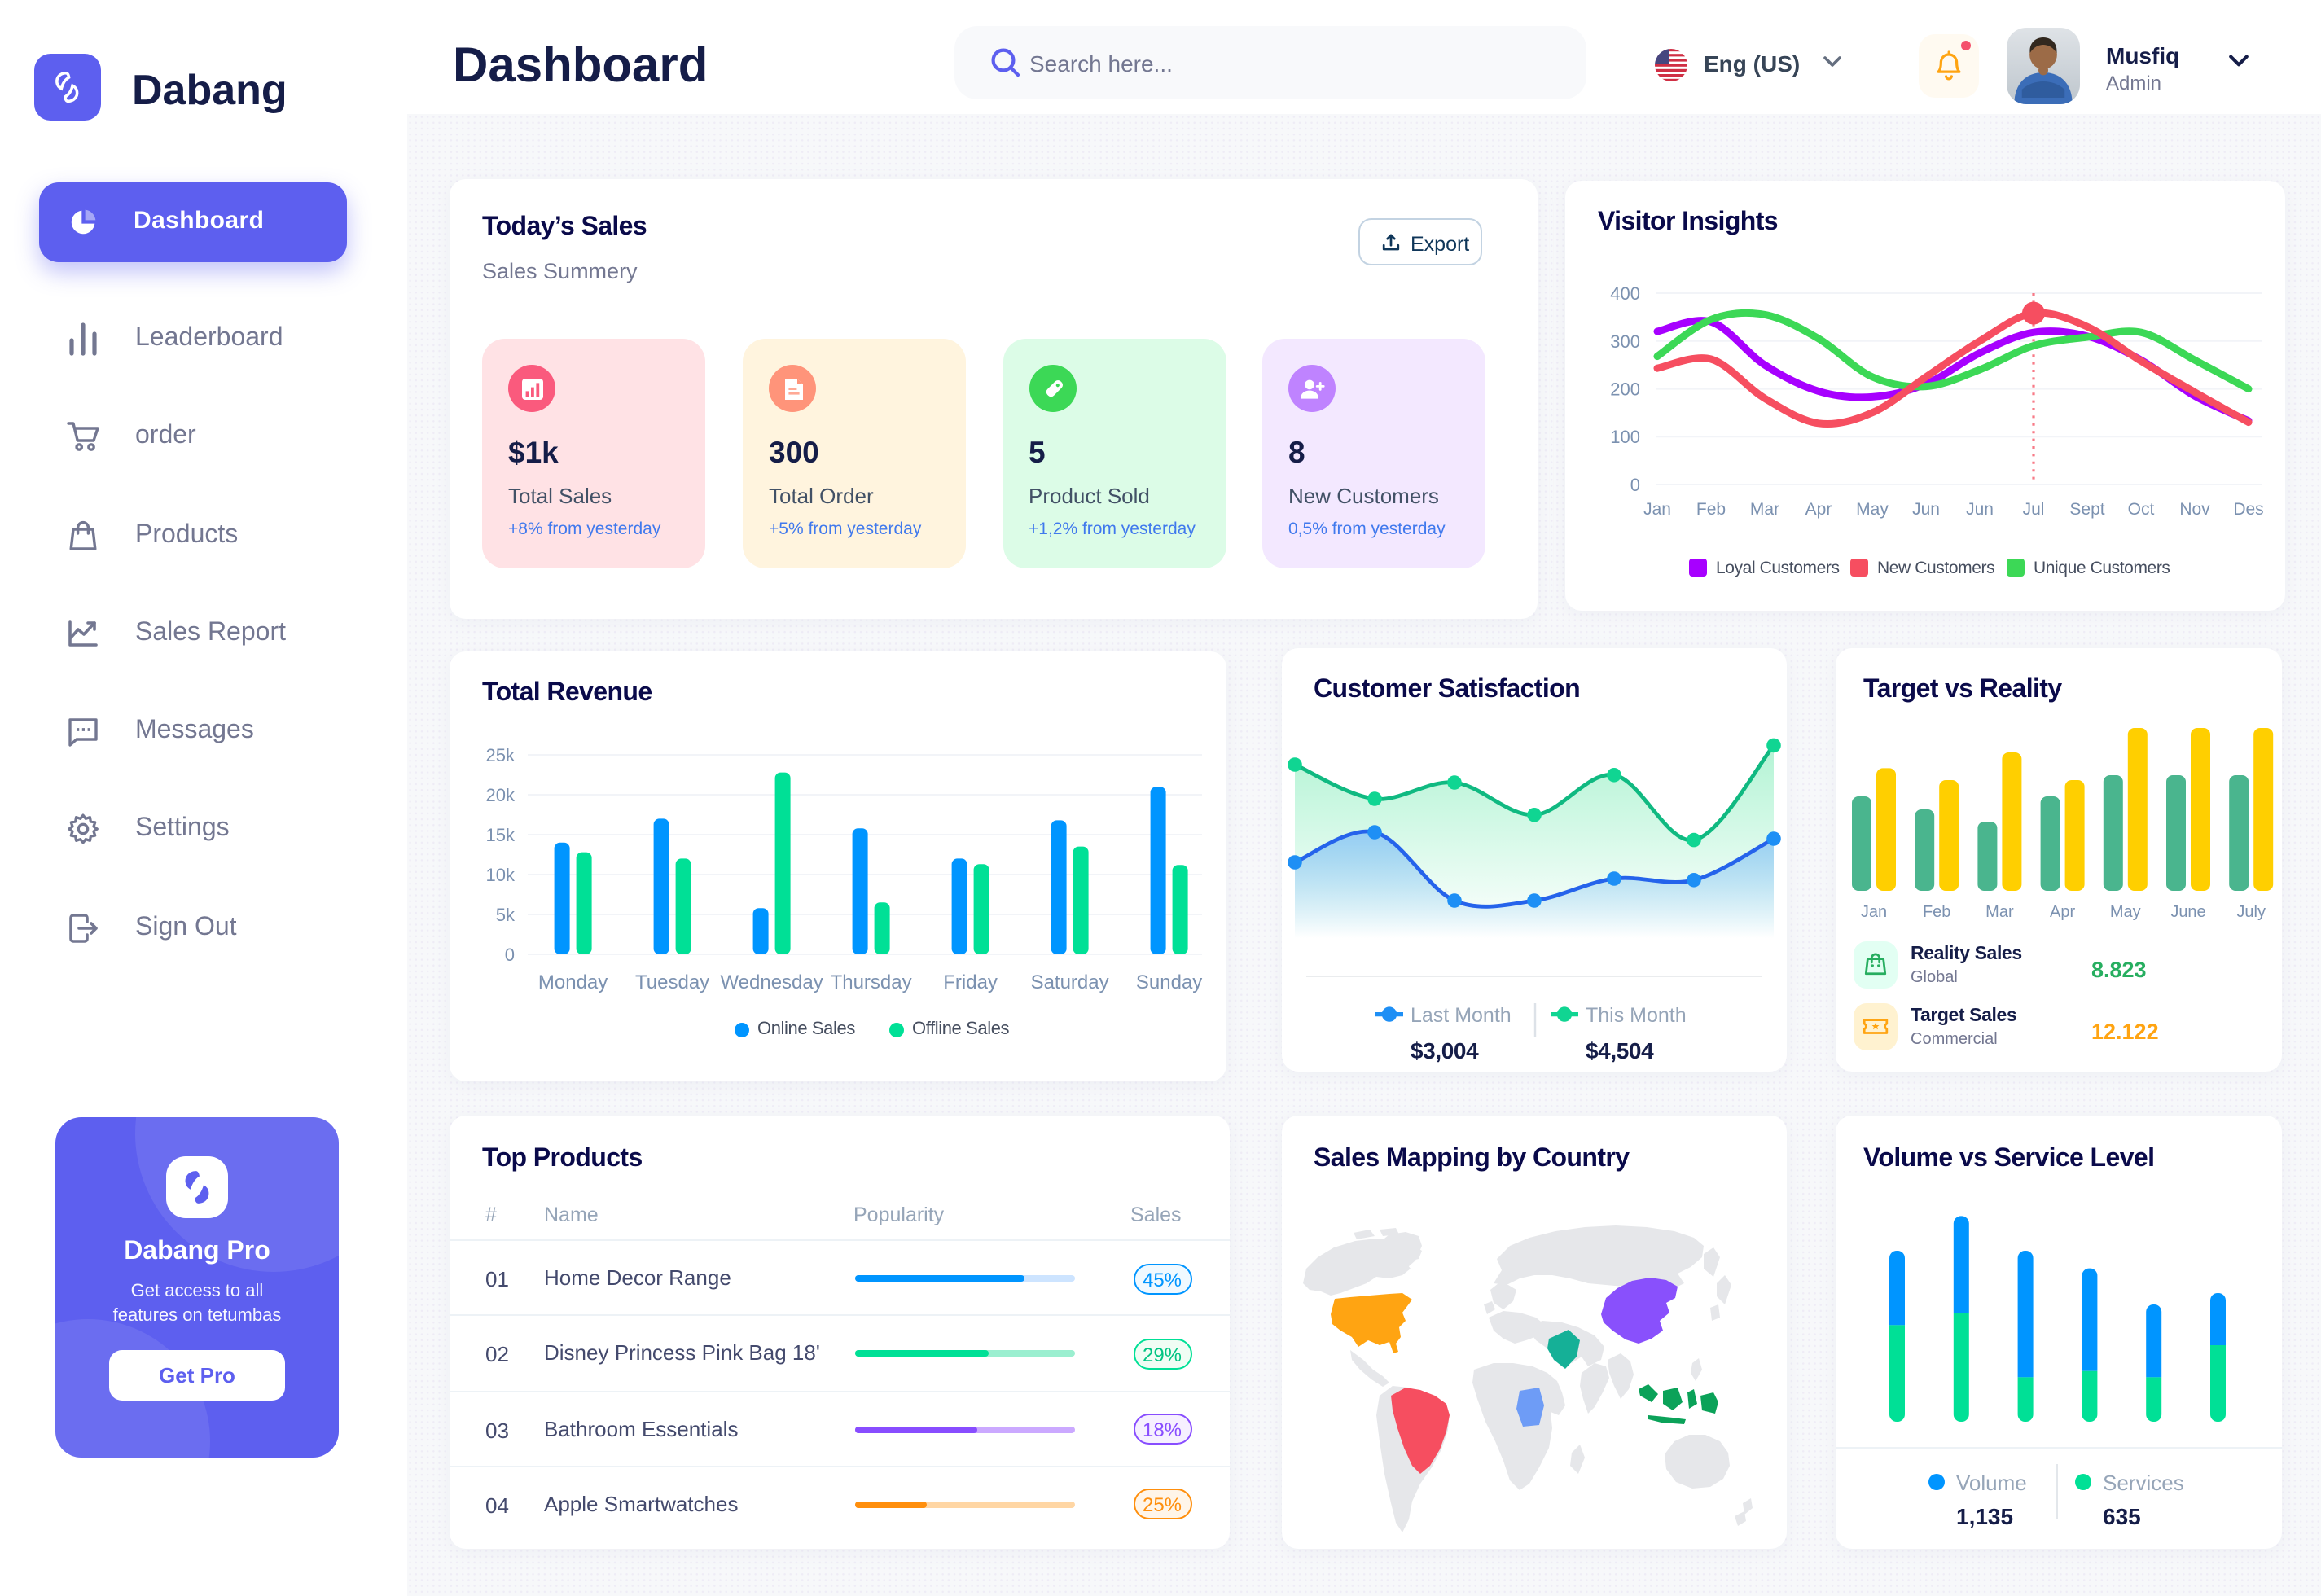 This screenshot has width=2321, height=1596. Describe the element at coordinates (2086, 509) in the screenshot. I see `svg-text: Sept` at that location.